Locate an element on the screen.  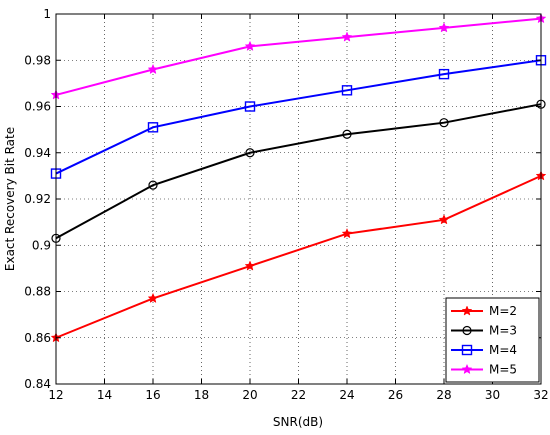
x-tick-label: 28 is located at coordinates (443, 395).